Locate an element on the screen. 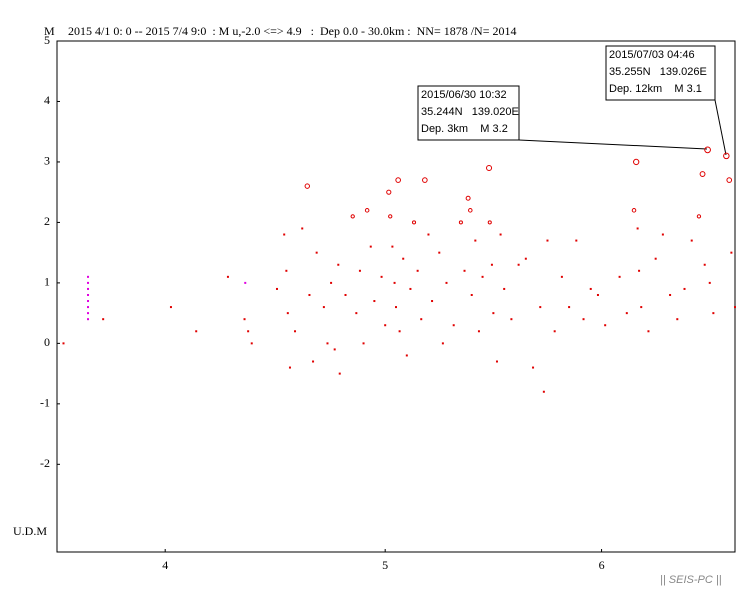 The width and height of the screenshot is (751, 593). x-tick-label: 6 is located at coordinates (602, 565).